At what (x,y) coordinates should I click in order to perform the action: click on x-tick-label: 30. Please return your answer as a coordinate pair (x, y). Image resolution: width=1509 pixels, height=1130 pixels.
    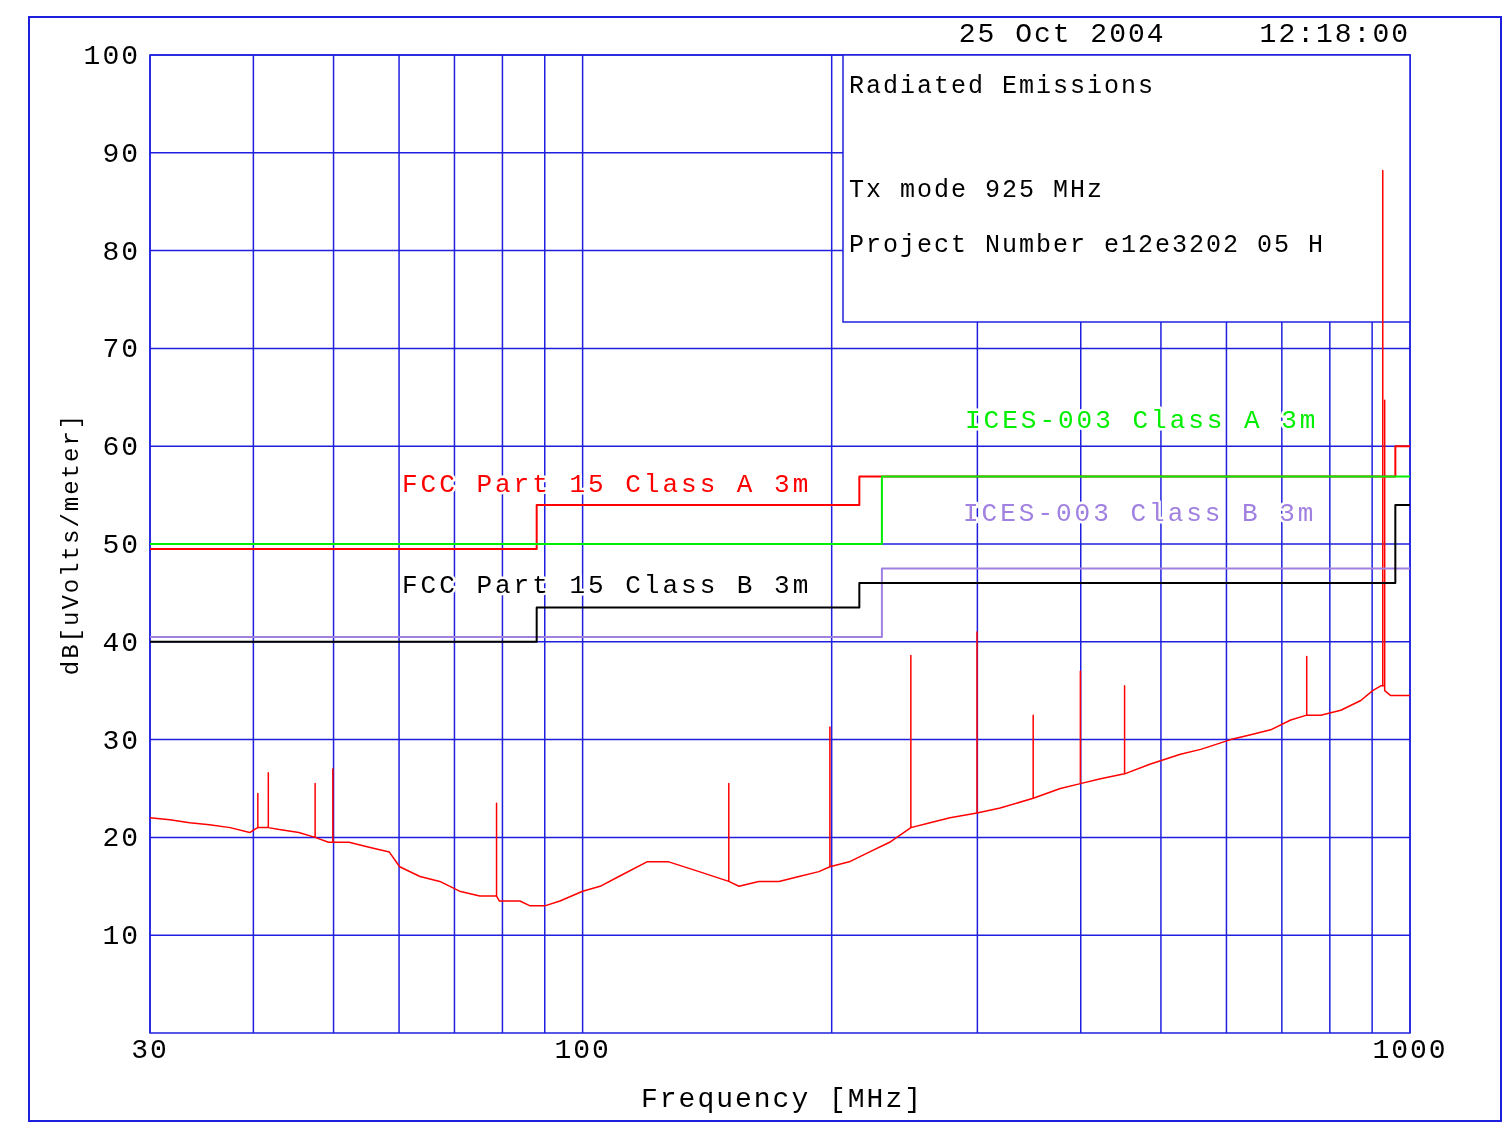
    Looking at the image, I should click on (150, 1050).